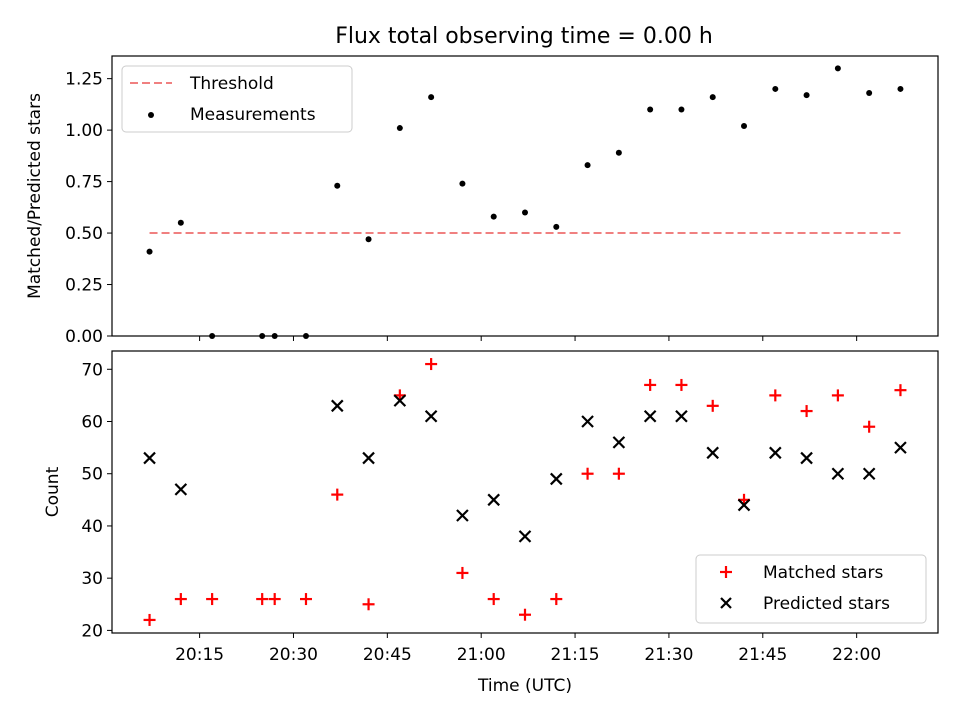  I want to click on top-y-tick-label: 1.25, so click(84, 80).